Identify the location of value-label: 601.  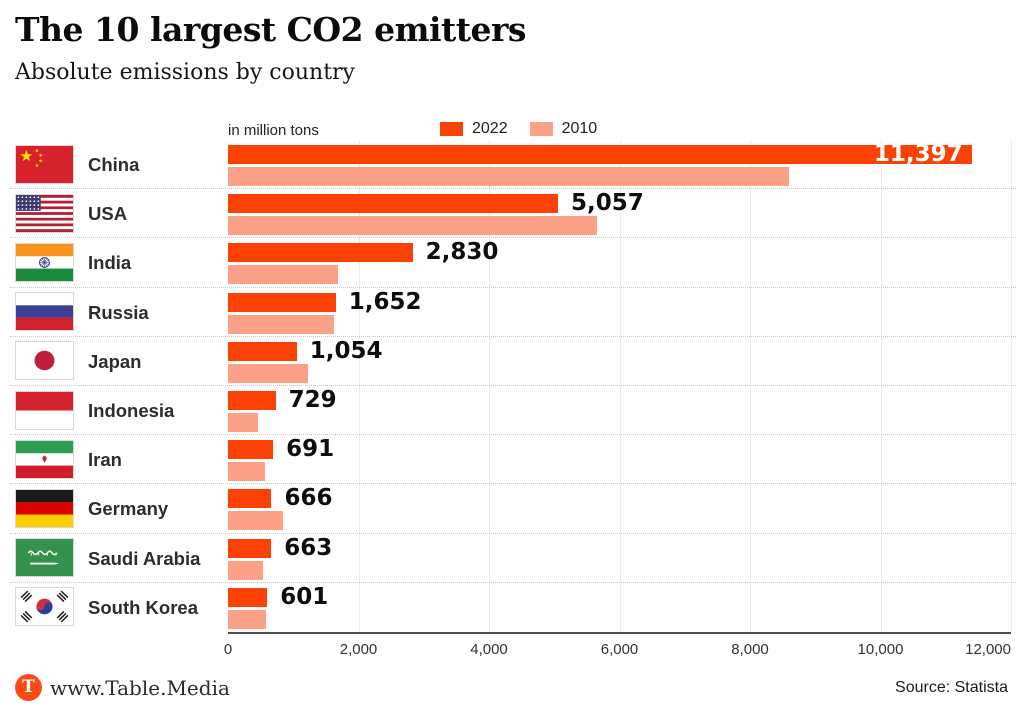
(304, 596).